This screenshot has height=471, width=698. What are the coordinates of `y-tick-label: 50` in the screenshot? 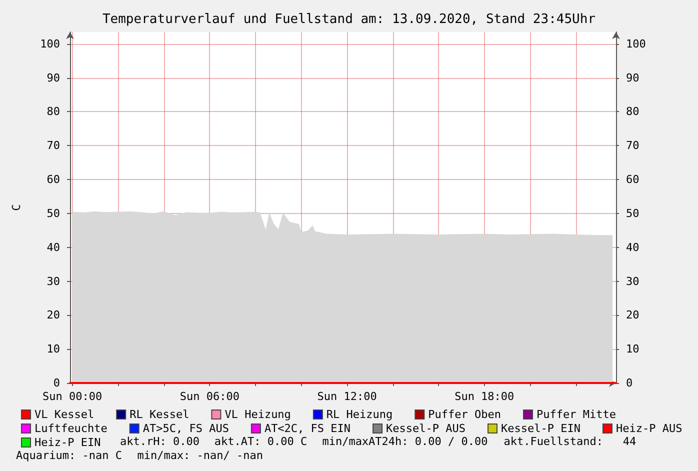 It's located at (53, 213).